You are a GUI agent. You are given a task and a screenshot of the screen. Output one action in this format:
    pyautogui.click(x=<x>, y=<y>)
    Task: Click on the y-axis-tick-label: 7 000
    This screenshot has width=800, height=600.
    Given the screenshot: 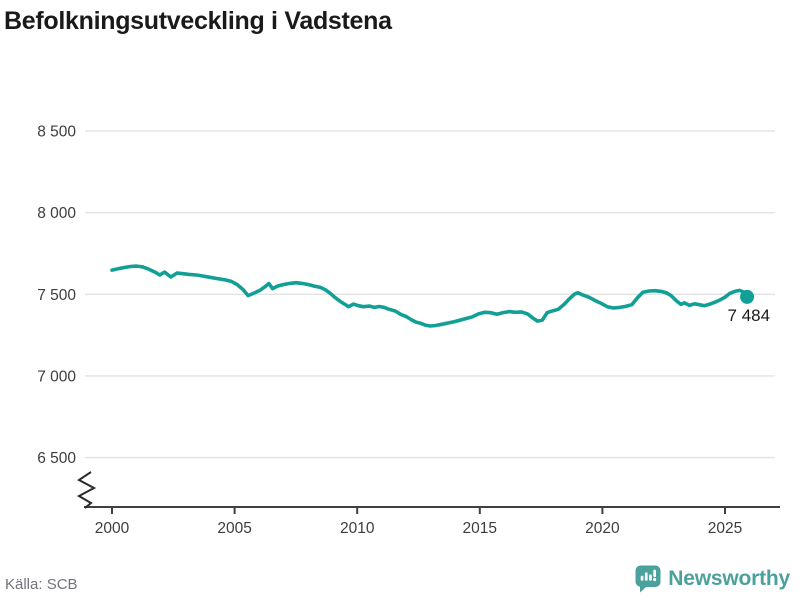 What is the action you would take?
    pyautogui.click(x=56, y=376)
    